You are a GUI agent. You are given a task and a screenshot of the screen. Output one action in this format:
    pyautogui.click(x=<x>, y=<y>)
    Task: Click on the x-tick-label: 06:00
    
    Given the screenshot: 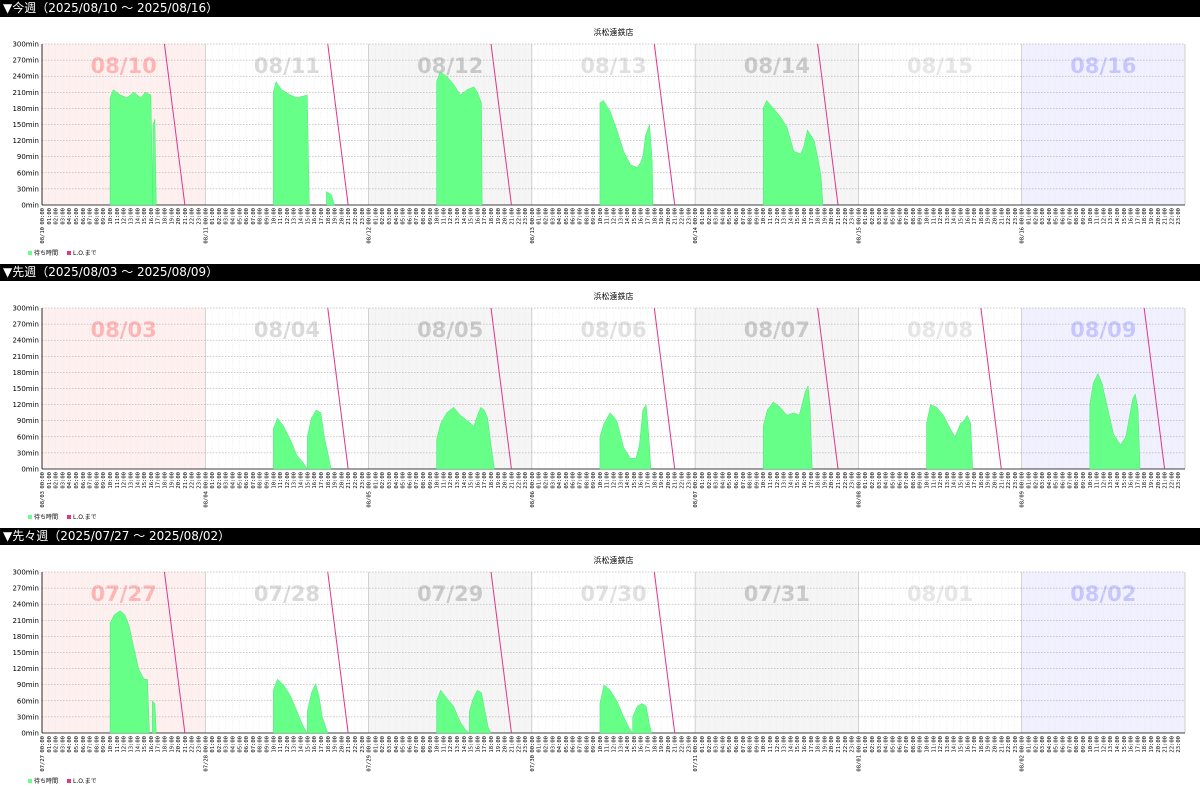 What is the action you would take?
    pyautogui.click(x=900, y=480)
    